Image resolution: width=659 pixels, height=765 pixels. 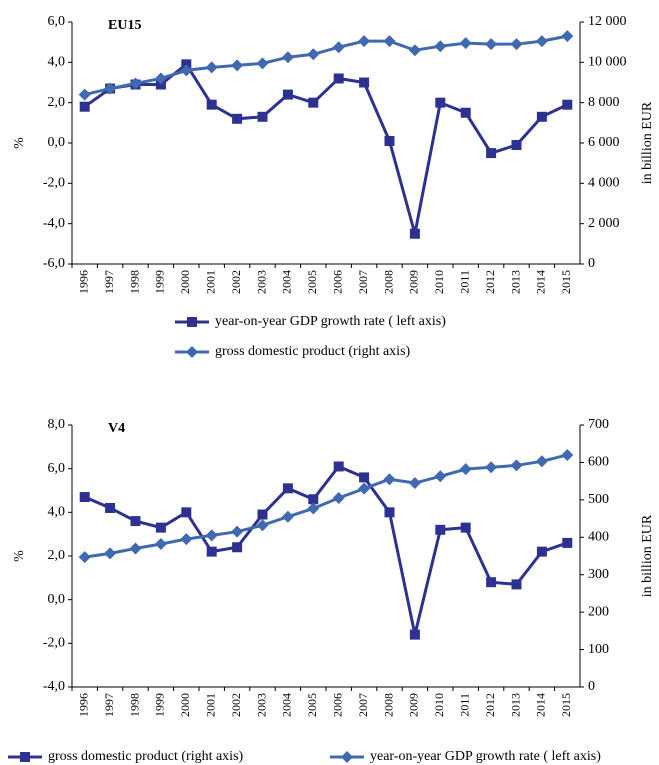 What do you see at coordinates (598, 649) in the screenshot?
I see `y2-tick-label: 100` at bounding box center [598, 649].